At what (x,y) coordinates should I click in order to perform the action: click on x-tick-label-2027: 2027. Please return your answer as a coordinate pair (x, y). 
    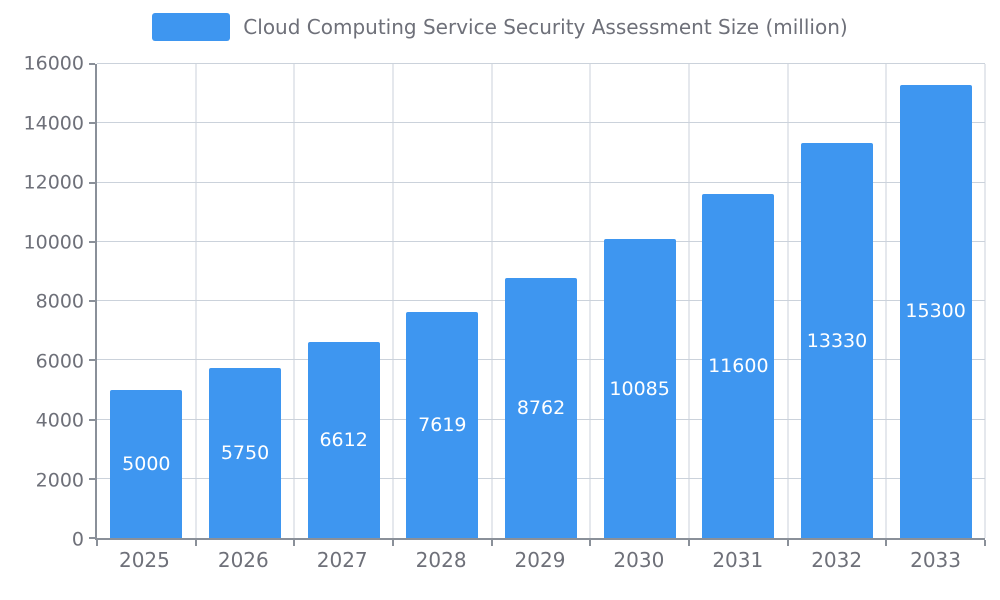
    Looking at the image, I should click on (342, 560).